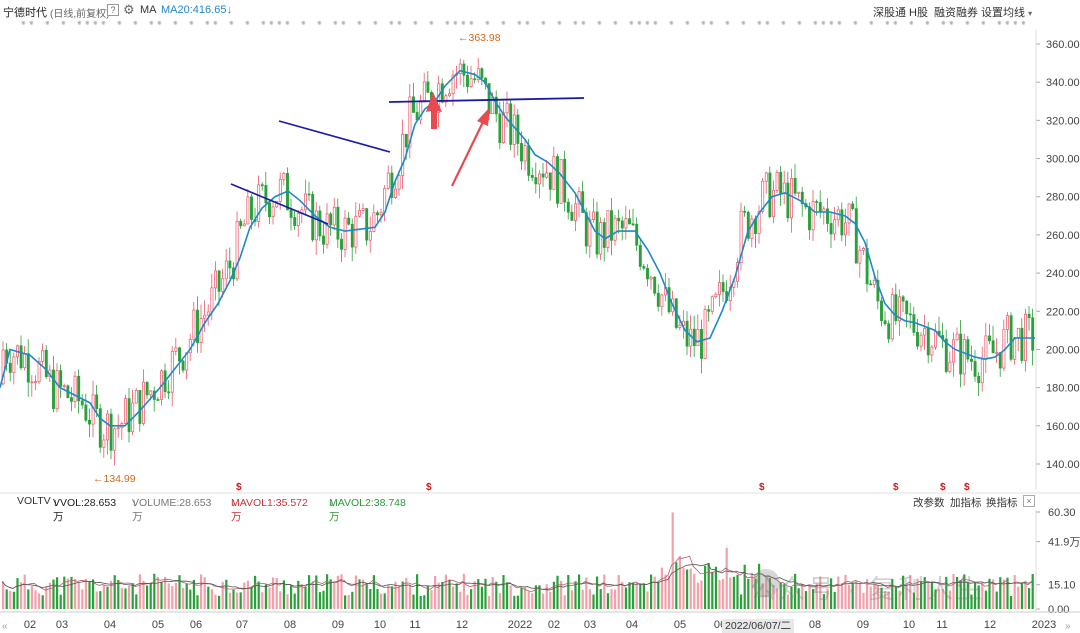  Describe the element at coordinates (479, 38) in the screenshot. I see `high-label: ←363.98` at that location.